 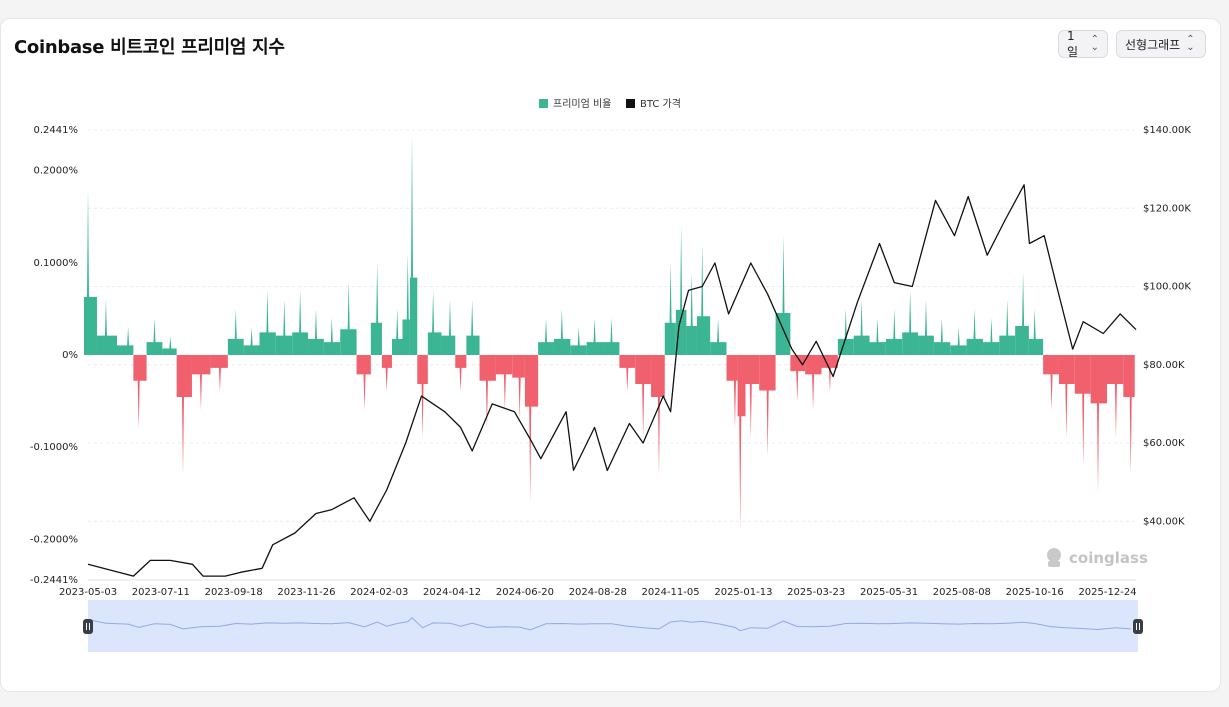 I want to click on y-right-tick-label: $60.00K, so click(x=1164, y=443).